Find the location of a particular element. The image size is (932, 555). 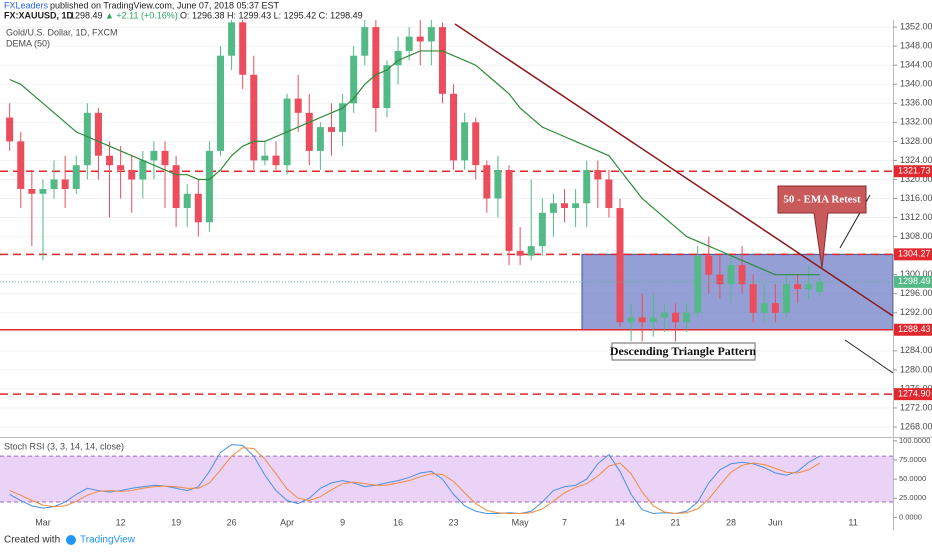

change: ▲ +2.11 (+0.16%) is located at coordinates (141, 15).